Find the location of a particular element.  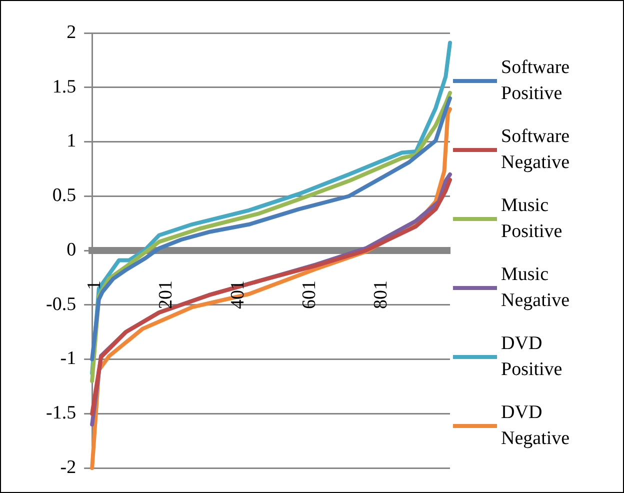

legend-label: Music Negative is located at coordinates (536, 287).